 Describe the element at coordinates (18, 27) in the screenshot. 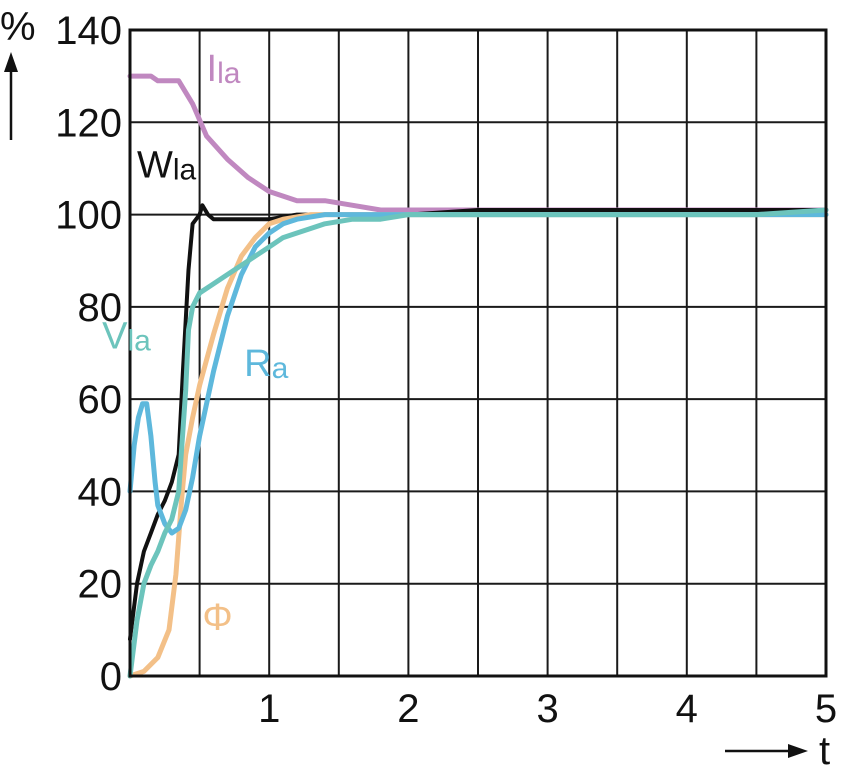

I see `y-axis-label: %` at that location.